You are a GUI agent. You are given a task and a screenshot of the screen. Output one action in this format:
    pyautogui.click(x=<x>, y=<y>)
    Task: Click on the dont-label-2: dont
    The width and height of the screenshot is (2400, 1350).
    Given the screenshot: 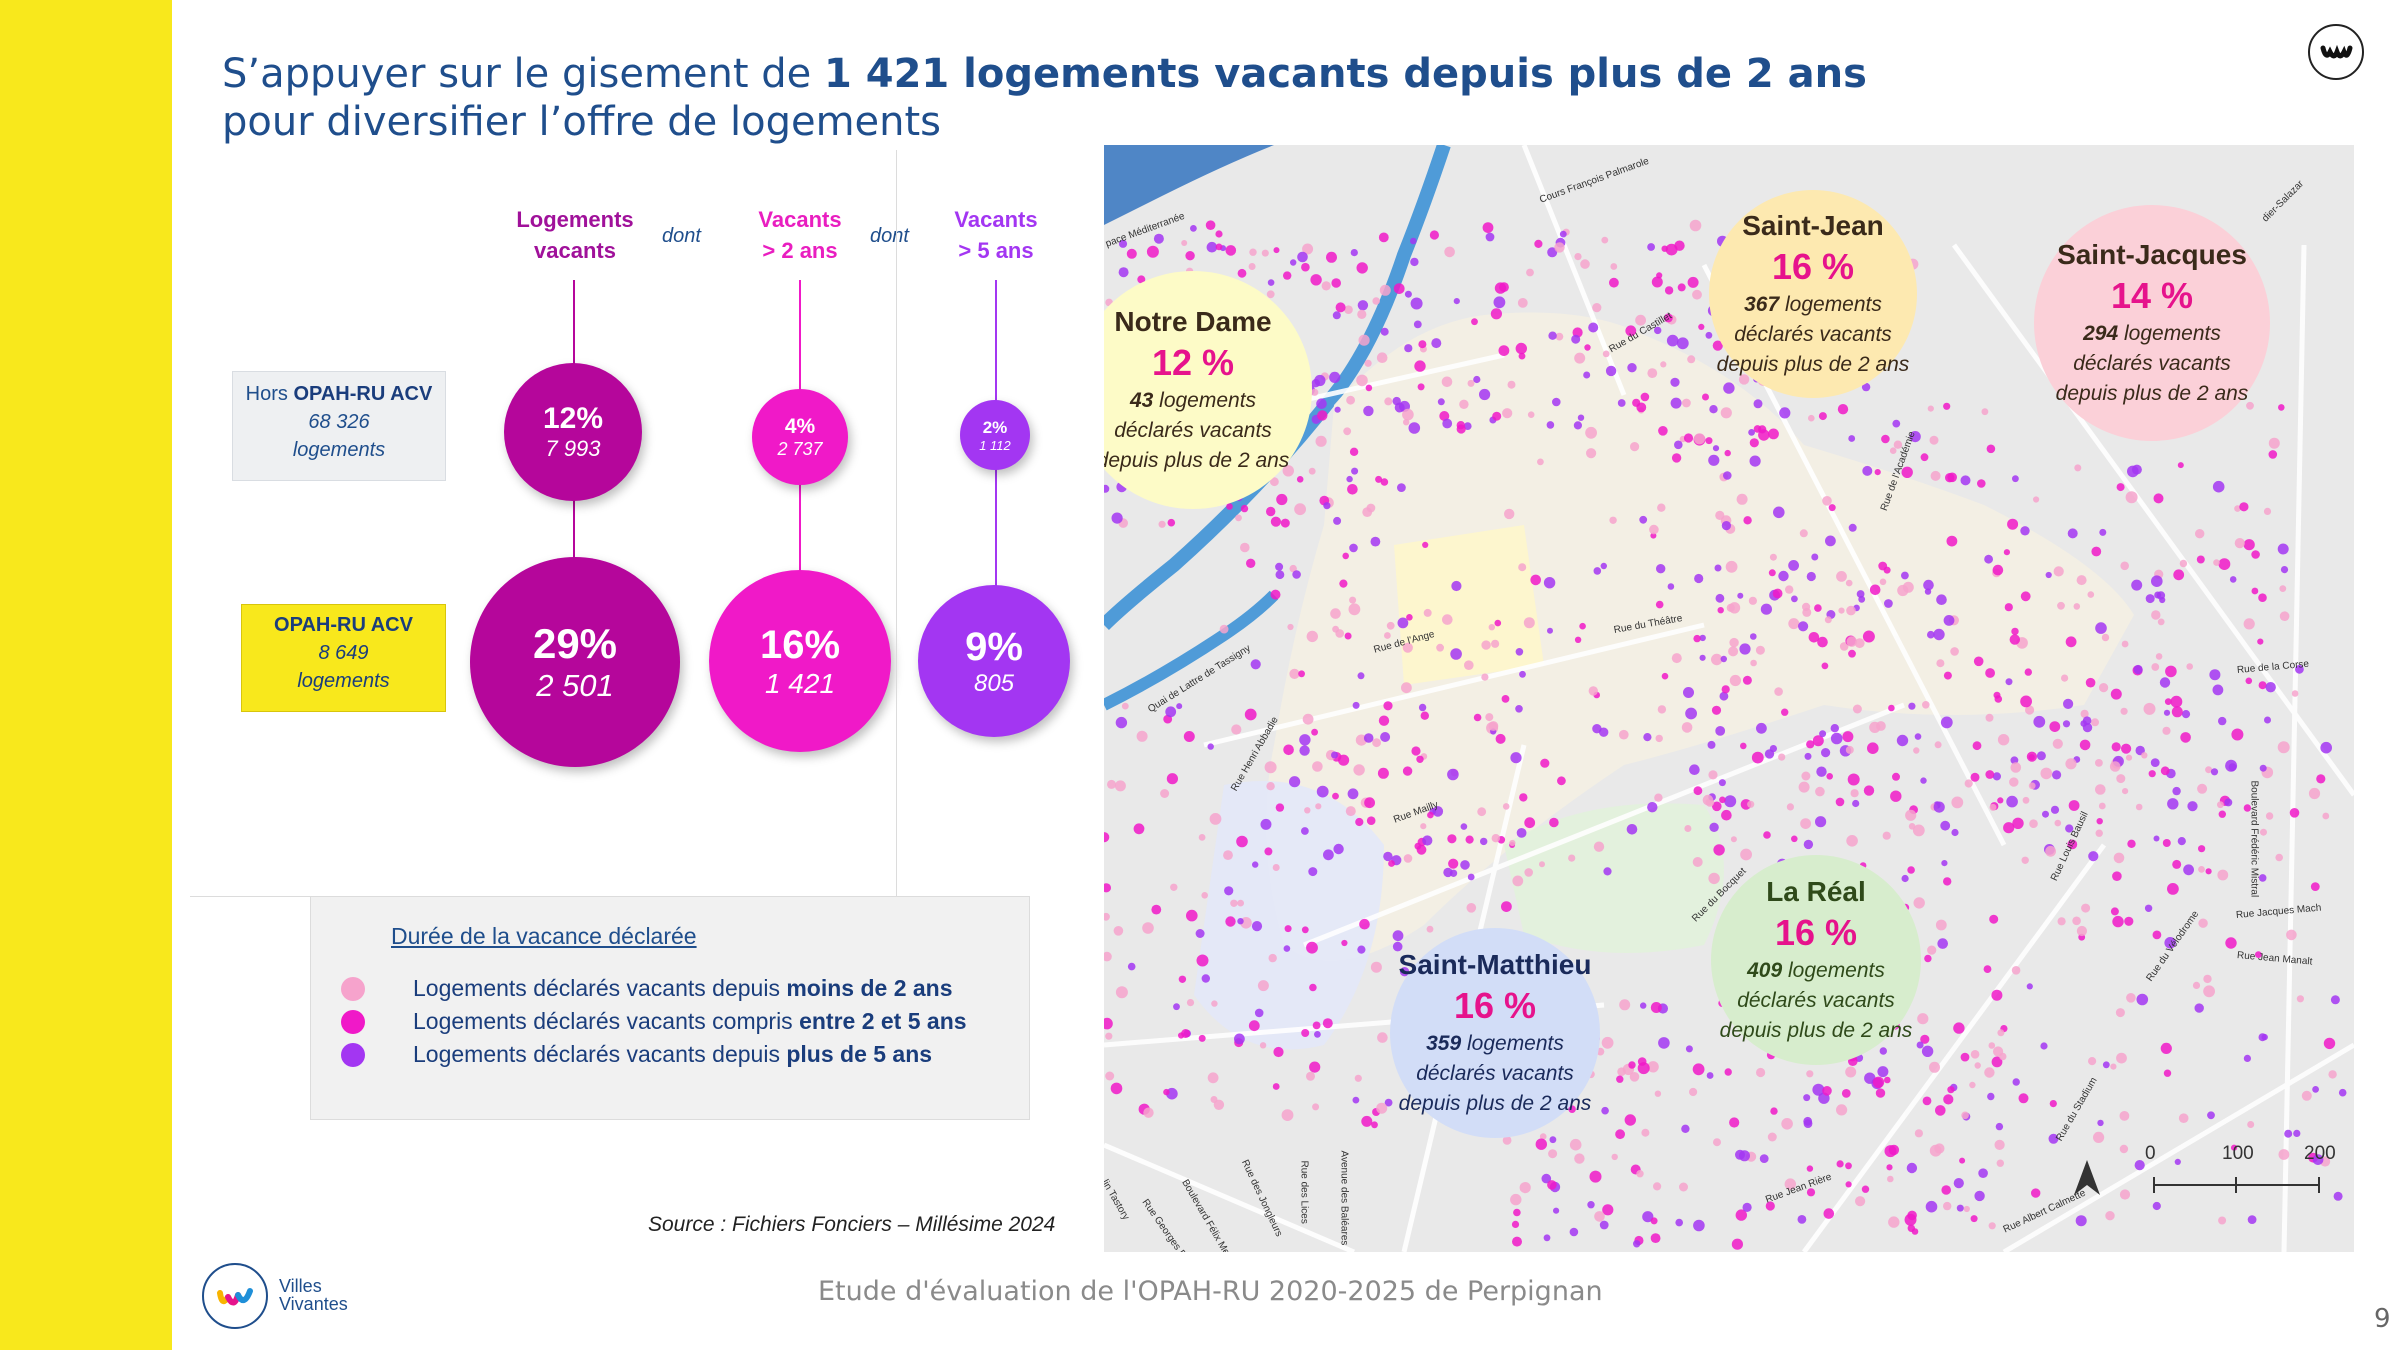 What is the action you would take?
    pyautogui.click(x=889, y=236)
    